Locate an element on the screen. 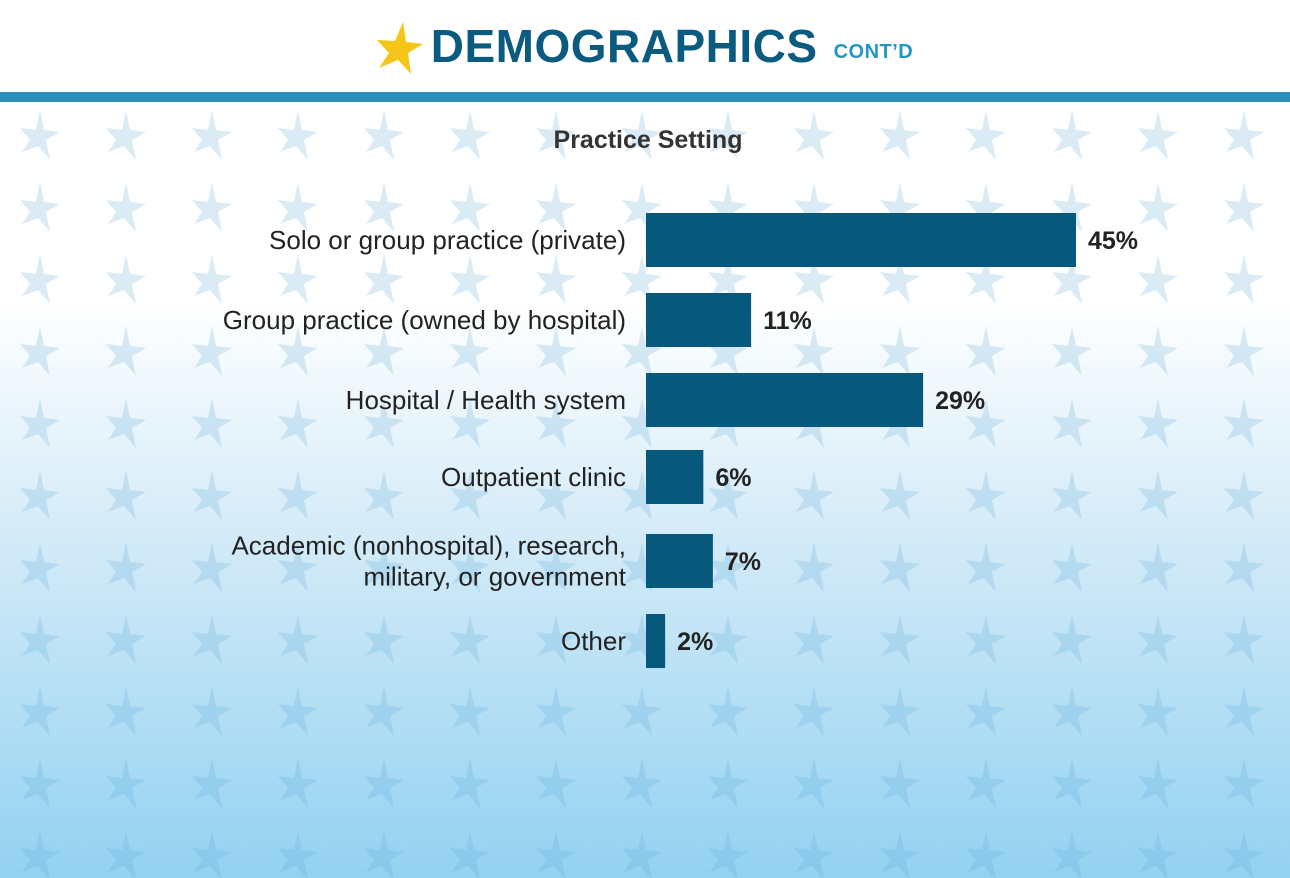 The height and width of the screenshot is (878, 1290). page-subtitle: CONT’D is located at coordinates (873, 51).